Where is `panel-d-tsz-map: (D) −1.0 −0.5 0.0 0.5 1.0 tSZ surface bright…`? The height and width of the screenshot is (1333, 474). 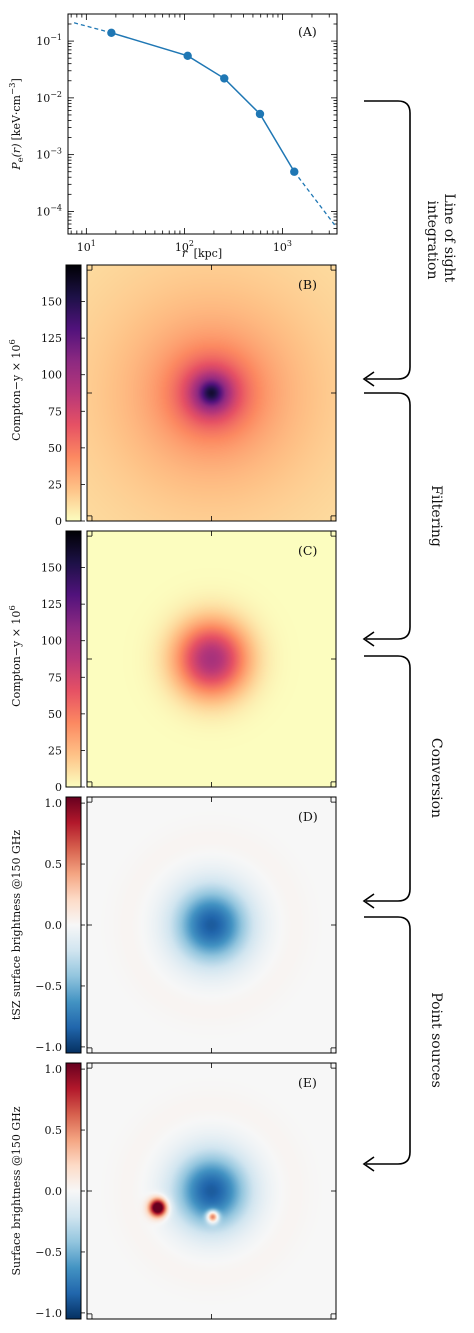
panel-d-tsz-map: (D) −1.0 −0.5 0.0 0.5 1.0 tSZ surface bright… is located at coordinates (173, 925).